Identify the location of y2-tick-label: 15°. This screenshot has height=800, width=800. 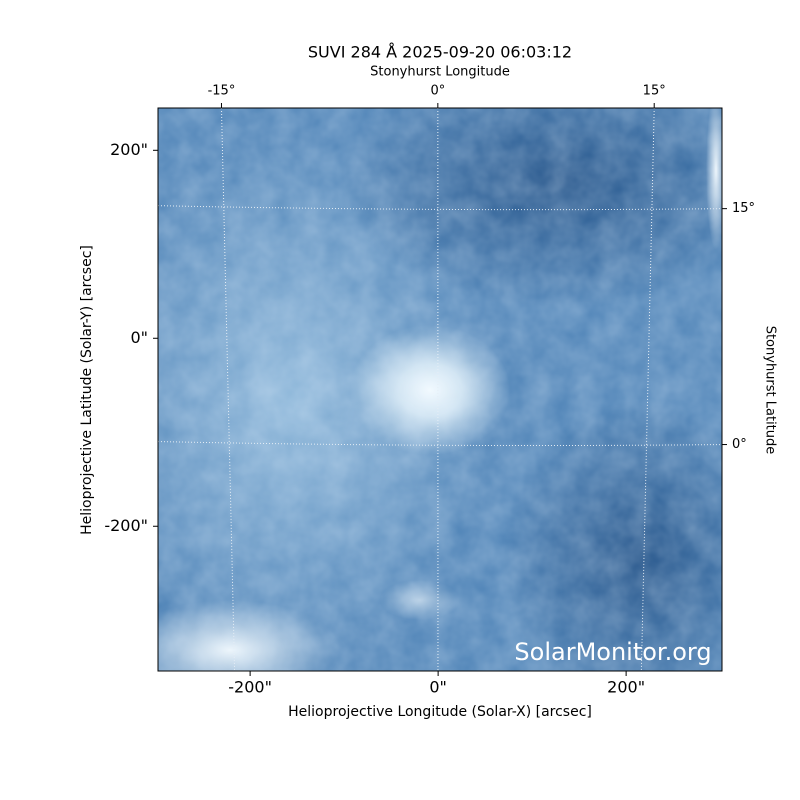
(743, 208).